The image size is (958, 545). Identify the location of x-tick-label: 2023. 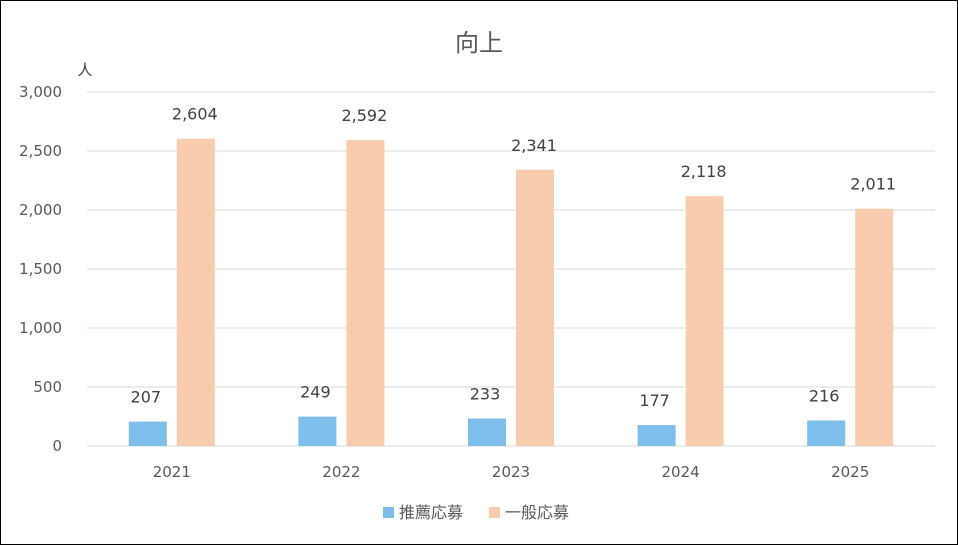
(511, 472).